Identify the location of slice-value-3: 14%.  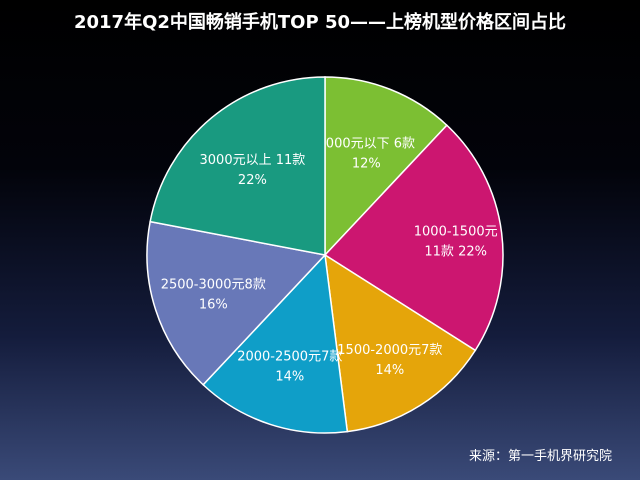
(389, 370).